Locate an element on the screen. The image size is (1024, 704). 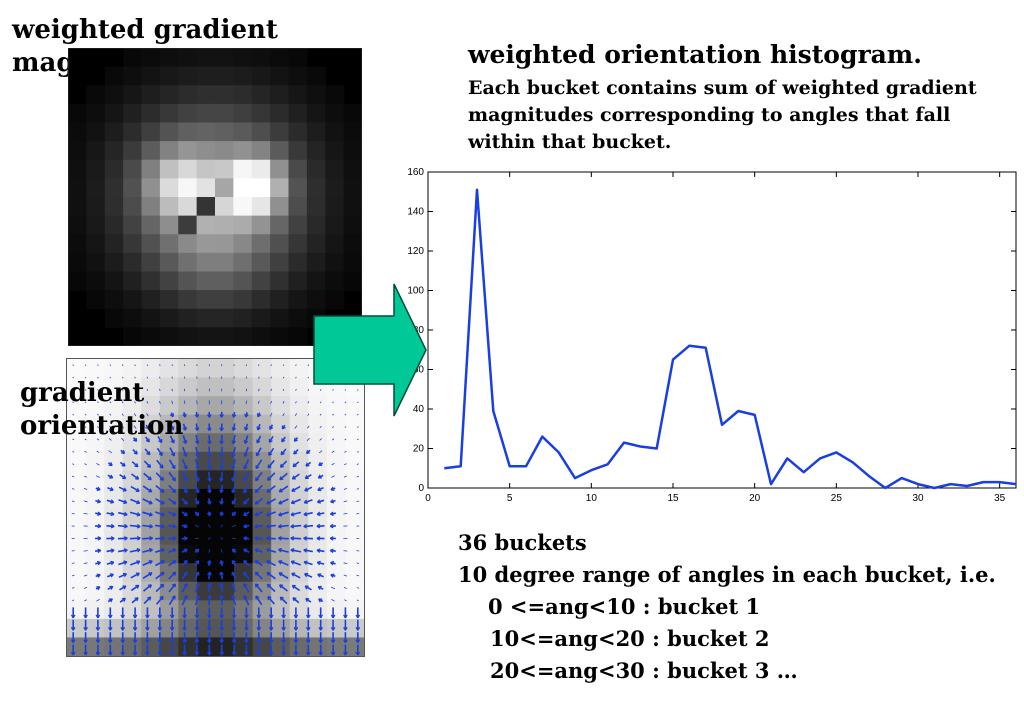
y-tick-label: 60 is located at coordinates (419, 370).